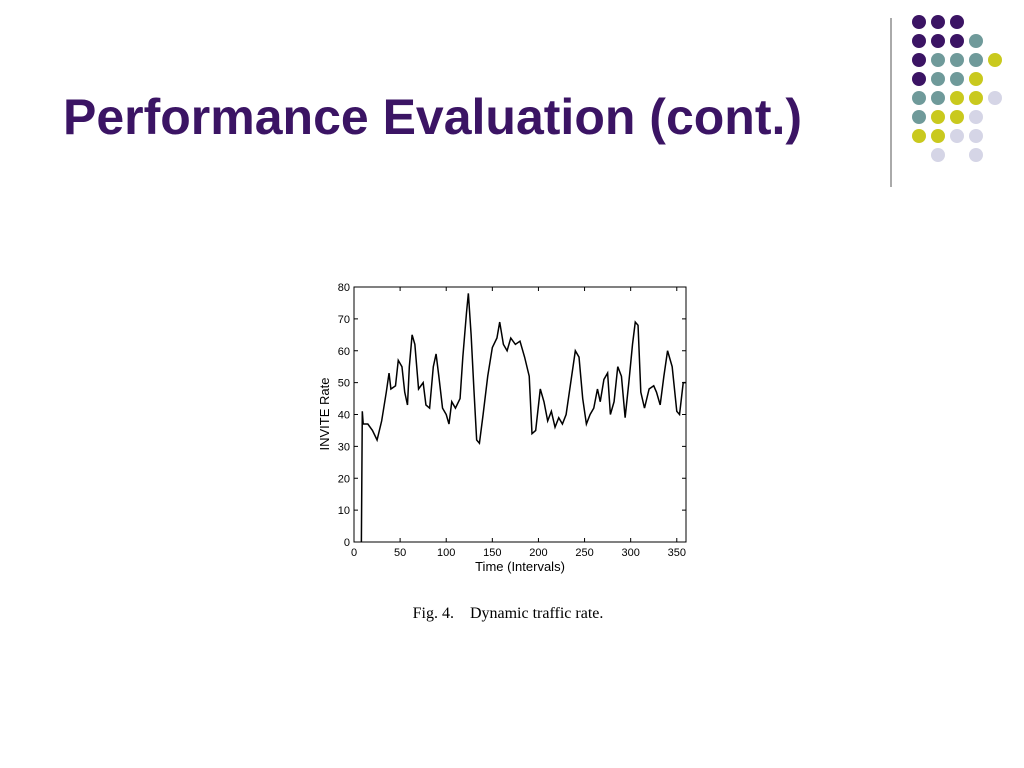 This screenshot has height=768, width=1024. What do you see at coordinates (433, 117) in the screenshot?
I see `slide-title: Performance Evaluation (cont.)` at bounding box center [433, 117].